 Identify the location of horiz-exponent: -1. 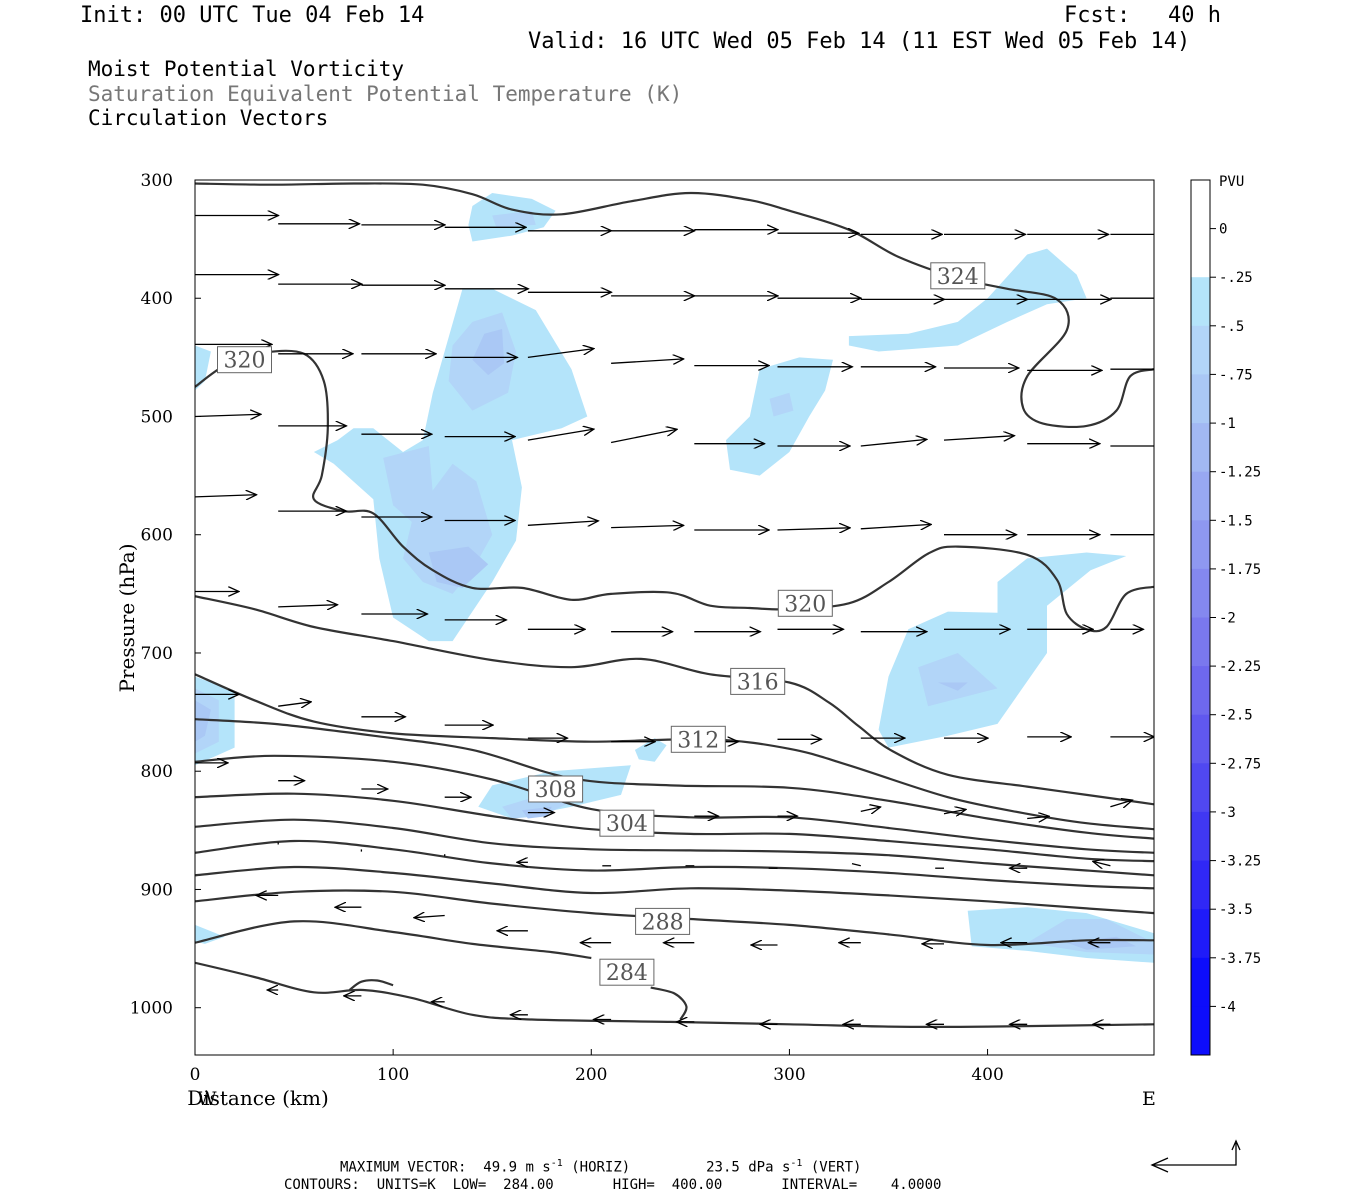
(556, 1163).